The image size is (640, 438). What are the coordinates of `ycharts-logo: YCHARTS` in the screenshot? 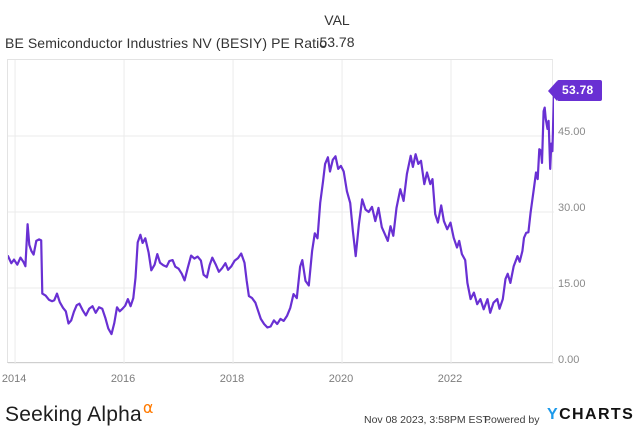 It's located at (590, 415).